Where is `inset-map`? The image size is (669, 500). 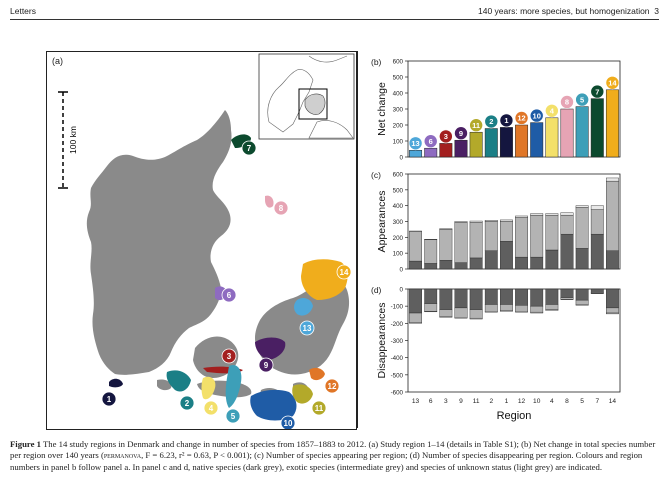
inset-map is located at coordinates (306, 96).